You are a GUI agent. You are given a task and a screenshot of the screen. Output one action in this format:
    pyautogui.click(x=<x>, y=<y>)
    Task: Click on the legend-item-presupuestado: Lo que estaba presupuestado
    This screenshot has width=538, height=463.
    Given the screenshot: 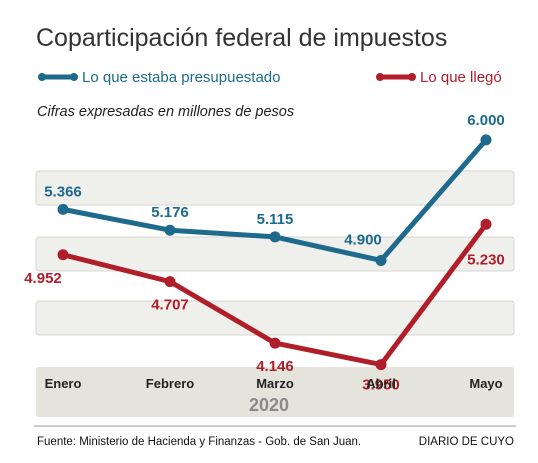 What is the action you would take?
    pyautogui.click(x=159, y=77)
    